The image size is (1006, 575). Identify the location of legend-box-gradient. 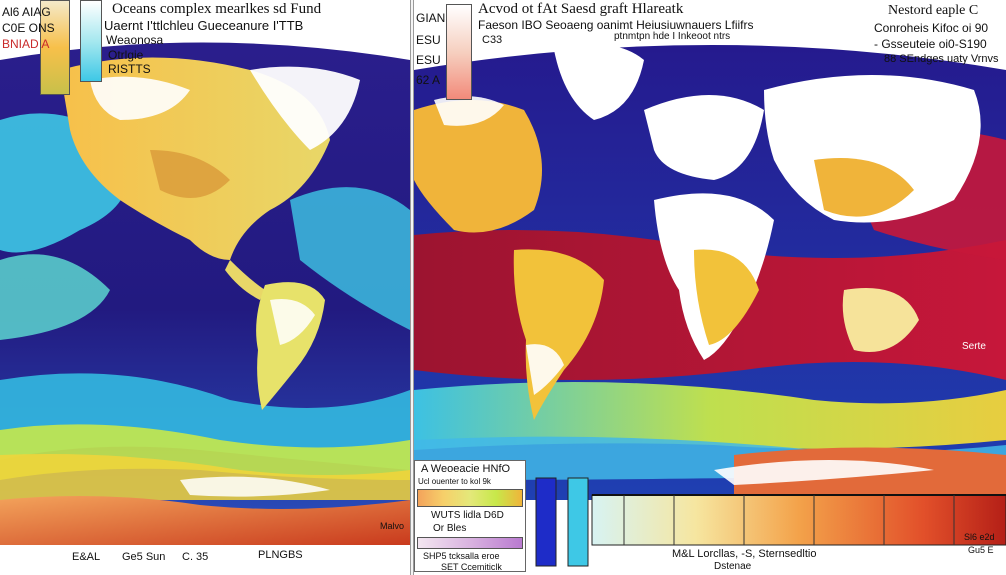
(470, 498).